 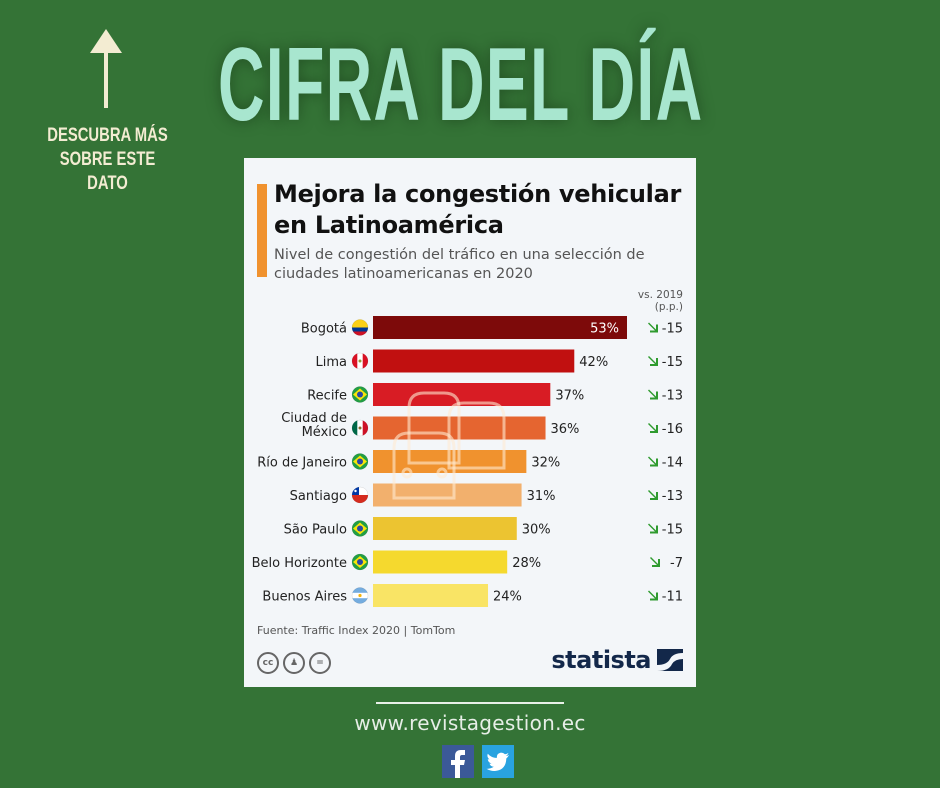 What do you see at coordinates (470, 703) in the screenshot?
I see `footer-divider` at bounding box center [470, 703].